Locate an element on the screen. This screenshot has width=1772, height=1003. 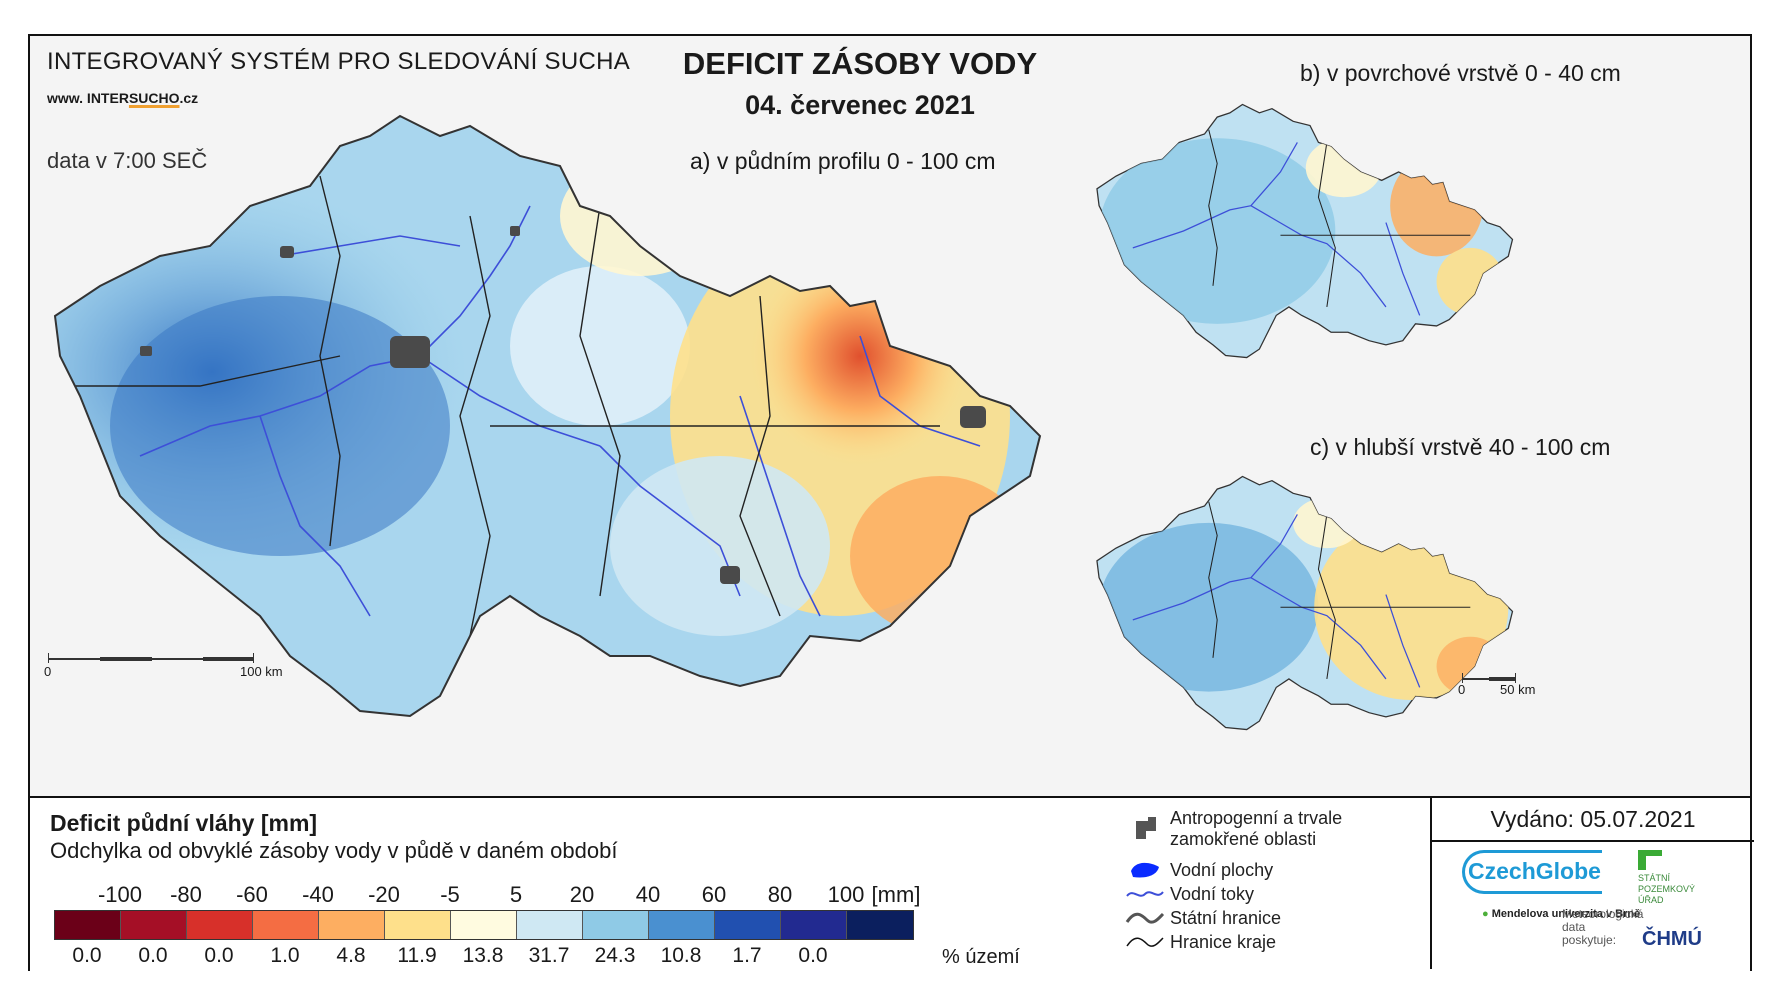
main-date: 04. červenec 2021 is located at coordinates (860, 105).